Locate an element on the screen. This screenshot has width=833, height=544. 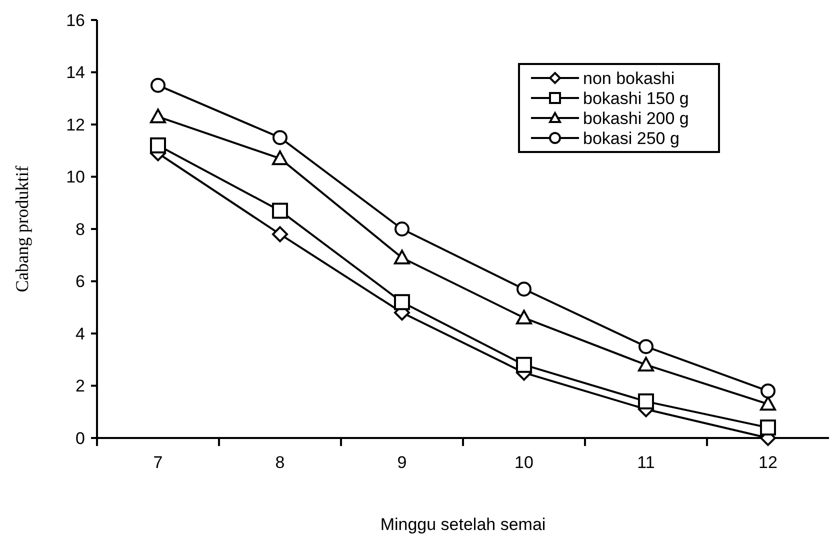
y-tick-label: 0 is located at coordinates (80, 438).